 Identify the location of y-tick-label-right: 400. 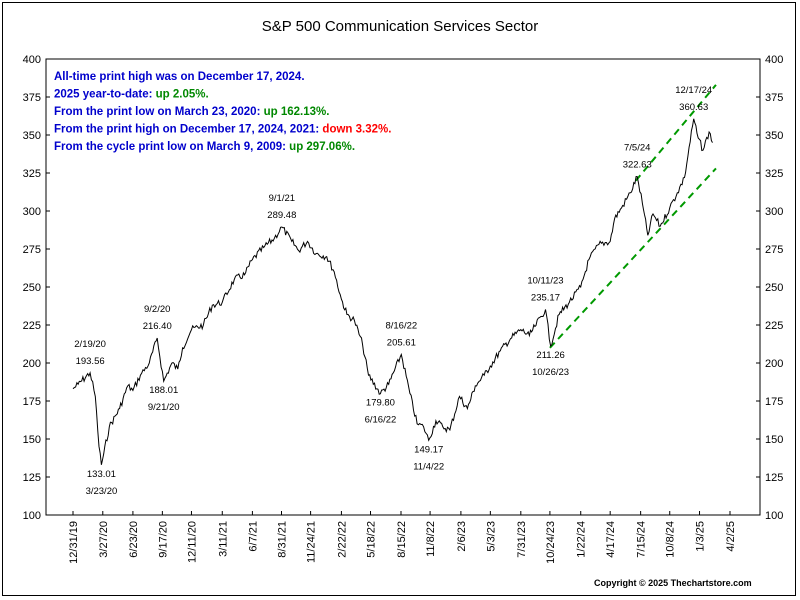
(774, 60).